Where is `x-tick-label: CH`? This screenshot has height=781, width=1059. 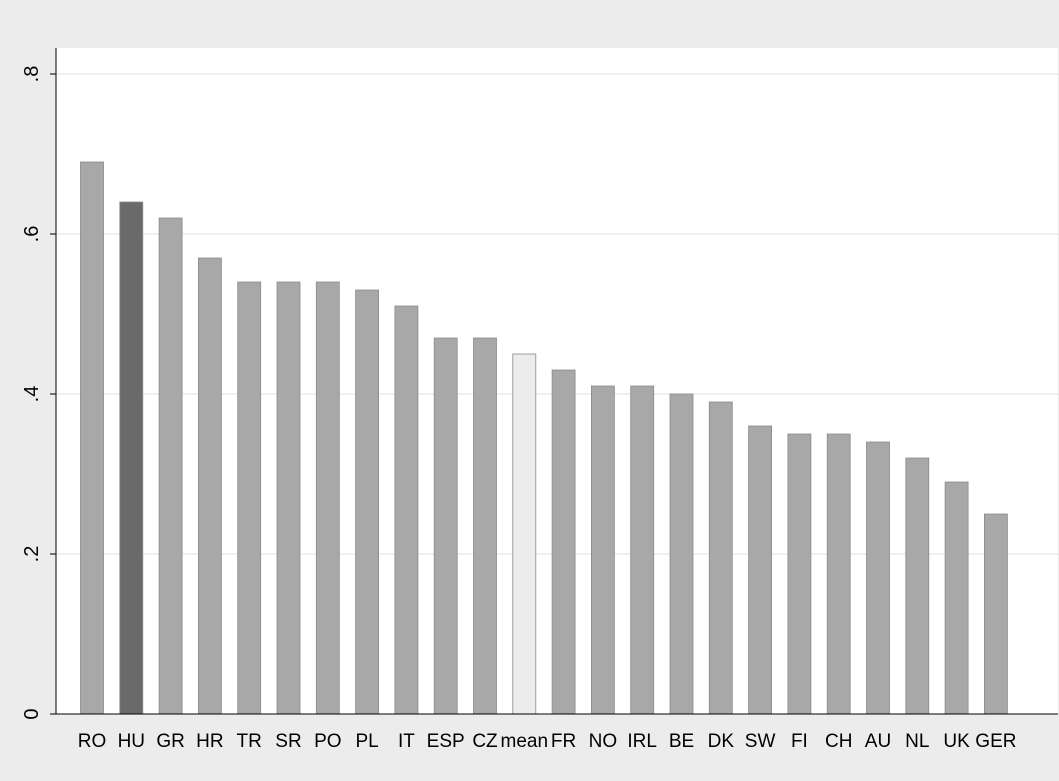 x-tick-label: CH is located at coordinates (838, 741).